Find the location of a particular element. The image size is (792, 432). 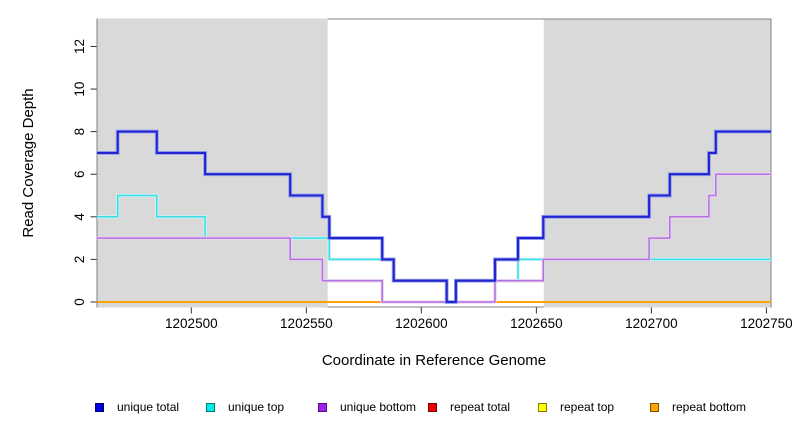

legend-item-unique-bottom: unique bottom is located at coordinates (367, 407).